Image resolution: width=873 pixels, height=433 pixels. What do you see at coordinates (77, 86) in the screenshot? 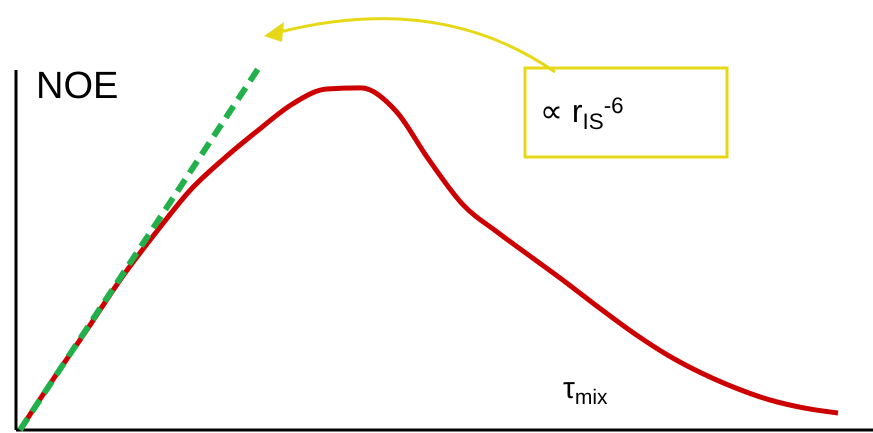
I see `y-axis-title: NOE` at bounding box center [77, 86].